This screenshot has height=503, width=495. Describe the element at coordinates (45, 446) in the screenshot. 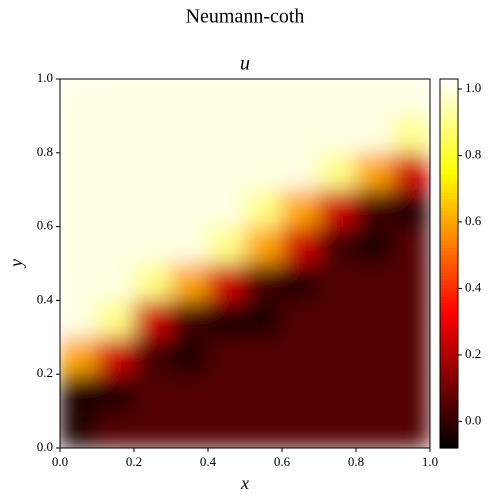

I see `y-tick-label: 0.0` at that location.